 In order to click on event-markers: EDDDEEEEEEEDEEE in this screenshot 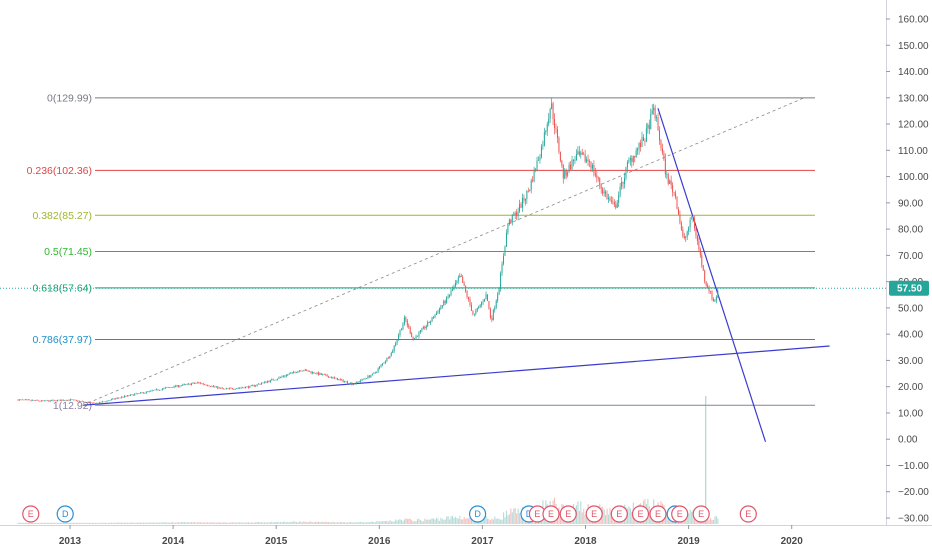, I will do `click(389, 514)`.